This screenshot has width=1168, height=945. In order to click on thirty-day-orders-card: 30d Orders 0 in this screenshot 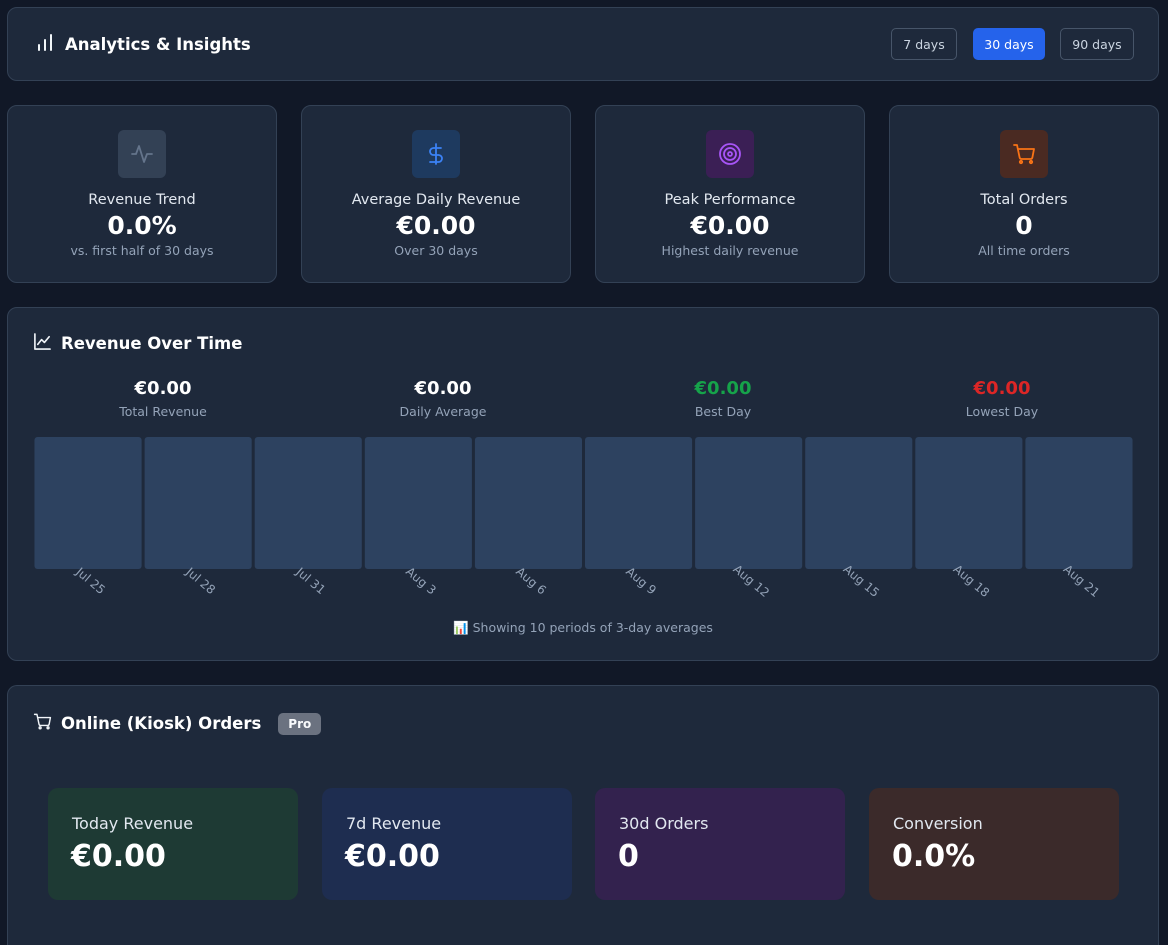, I will do `click(720, 844)`.